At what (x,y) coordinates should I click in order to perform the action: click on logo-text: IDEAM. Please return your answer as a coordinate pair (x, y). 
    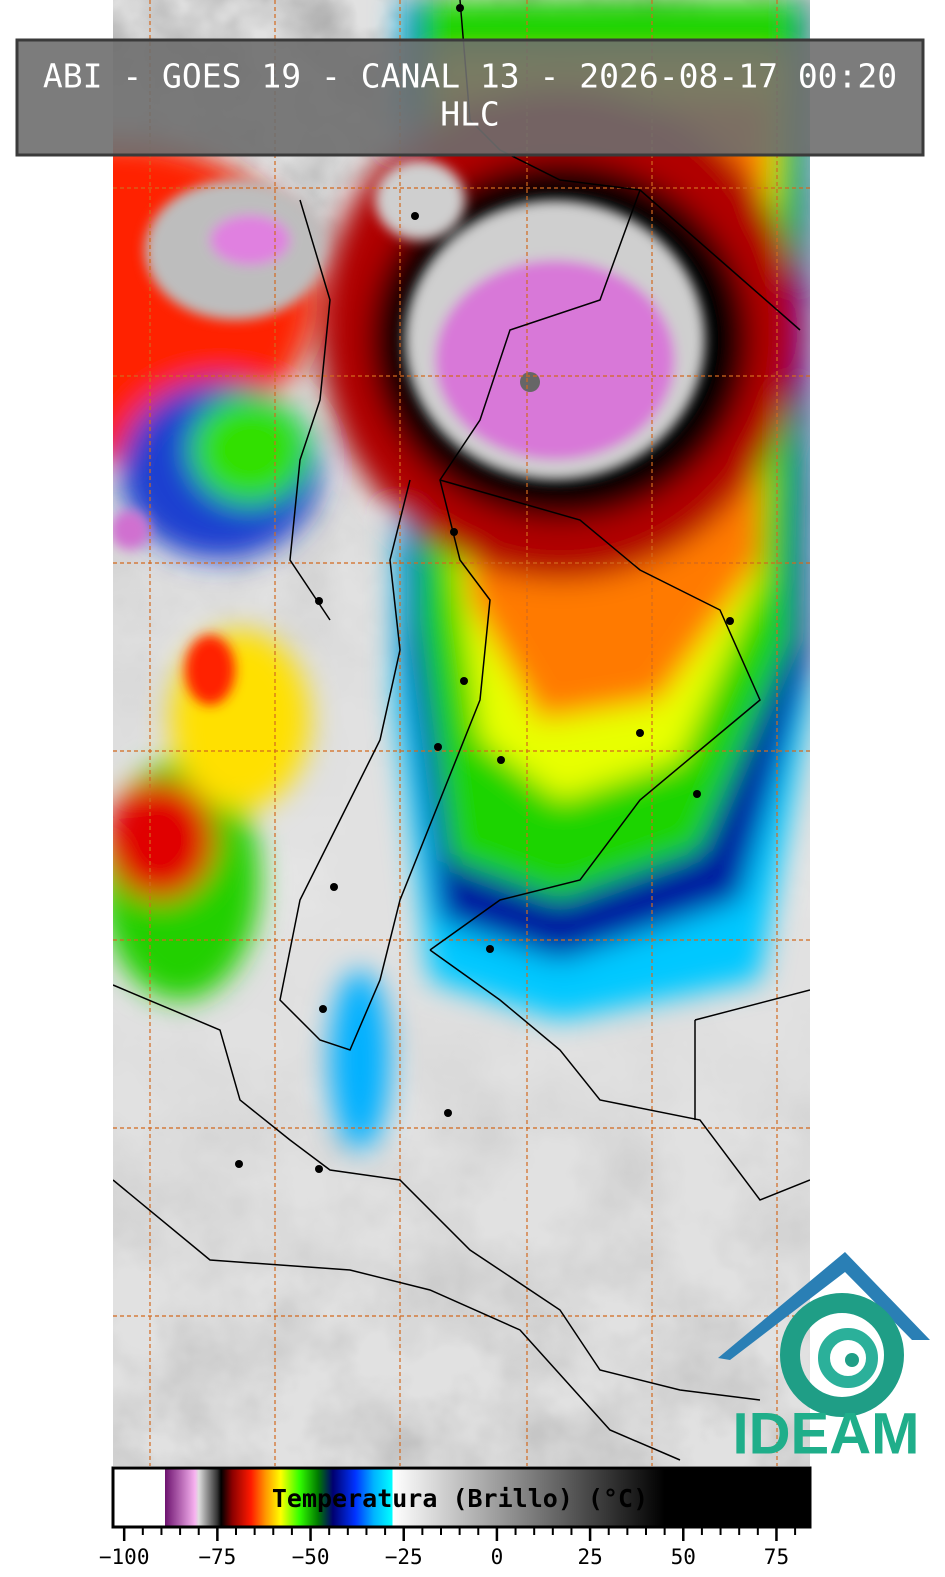
    Looking at the image, I should click on (826, 1433).